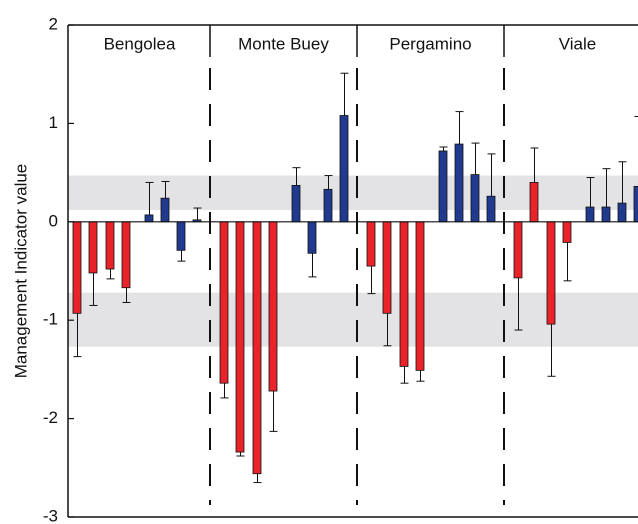 This screenshot has height=524, width=638. Describe the element at coordinates (53, 122) in the screenshot. I see `y-tick-label: 1` at that location.